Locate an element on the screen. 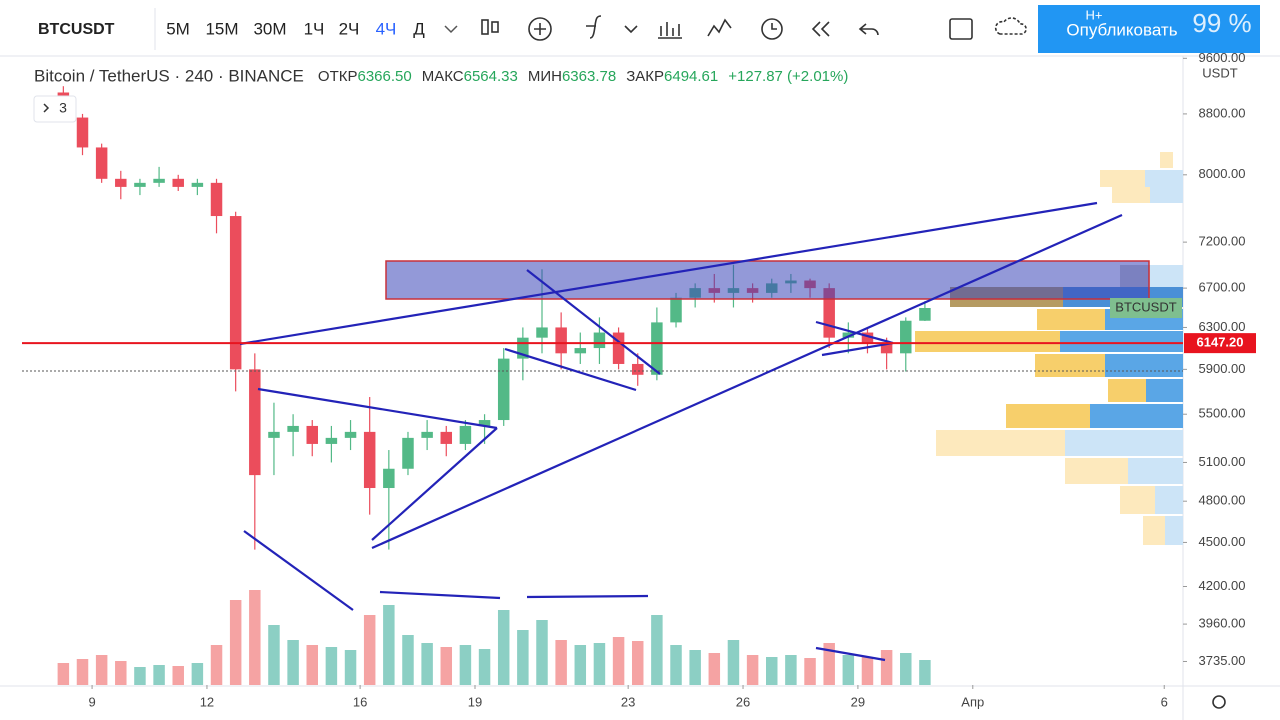  x-tick-label: 6 is located at coordinates (1164, 701).